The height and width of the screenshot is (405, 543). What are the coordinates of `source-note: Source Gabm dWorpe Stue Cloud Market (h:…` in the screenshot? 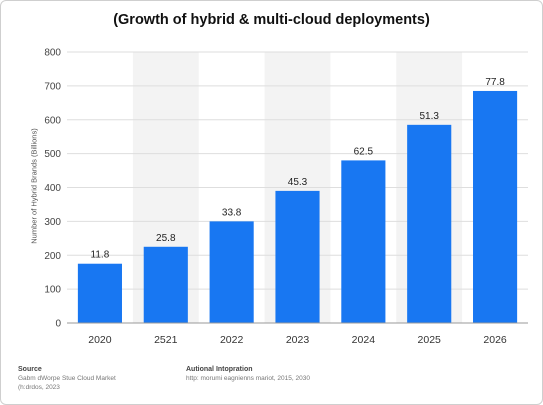 It's located at (67, 378).